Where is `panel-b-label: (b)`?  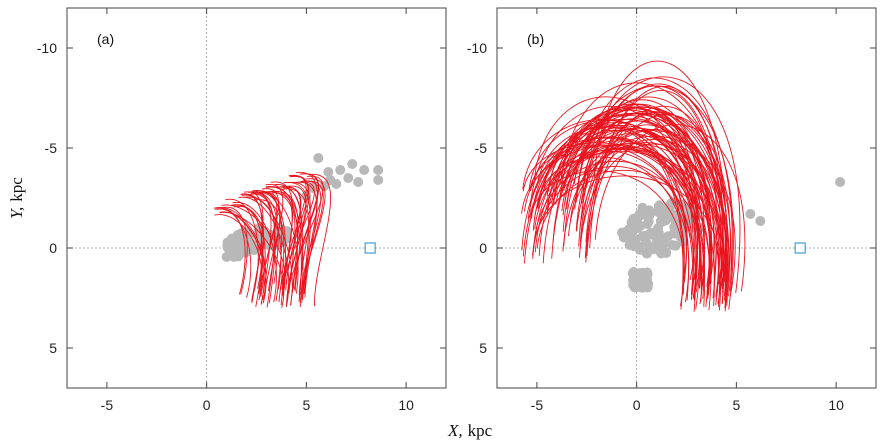 panel-b-label: (b) is located at coordinates (535, 39).